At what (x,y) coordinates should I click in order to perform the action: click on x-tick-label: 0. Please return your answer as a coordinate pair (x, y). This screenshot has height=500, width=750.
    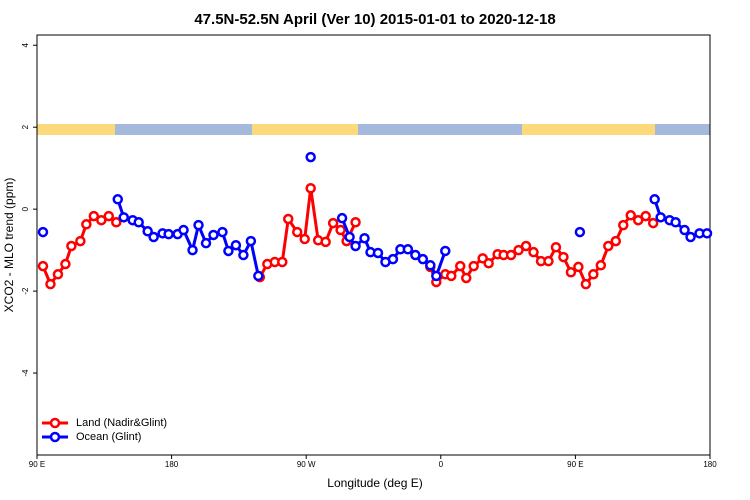
    Looking at the image, I should click on (441, 464).